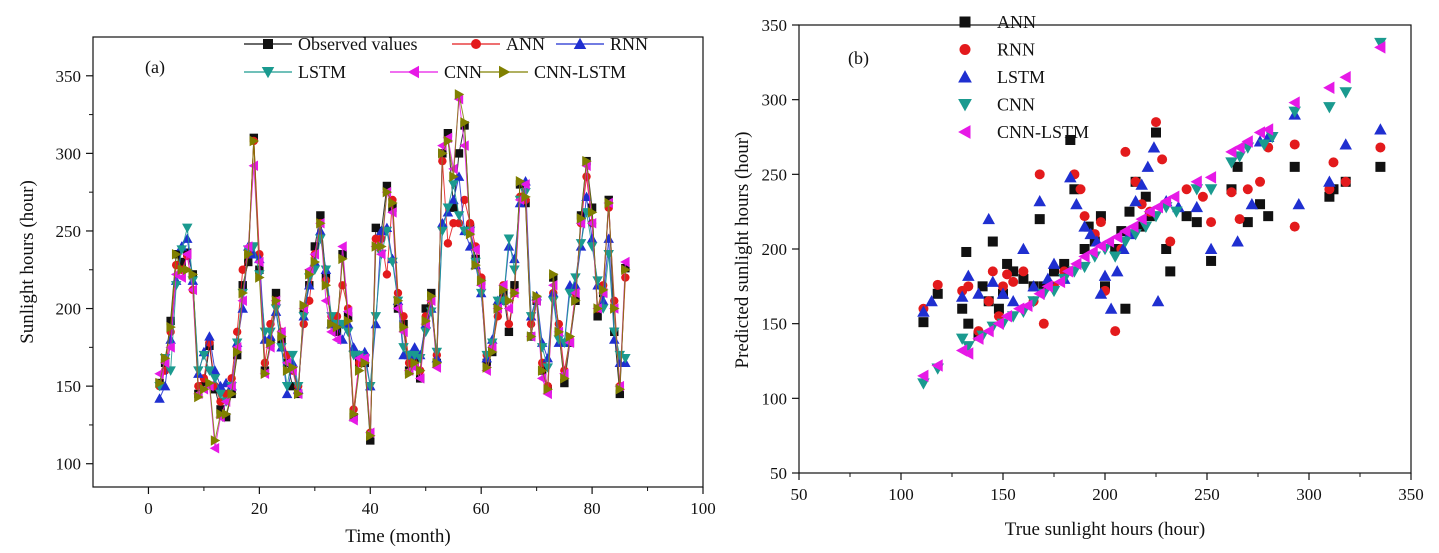  Describe the element at coordinates (775, 25) in the screenshot. I see `panel-b-ytick-label: 350` at that location.